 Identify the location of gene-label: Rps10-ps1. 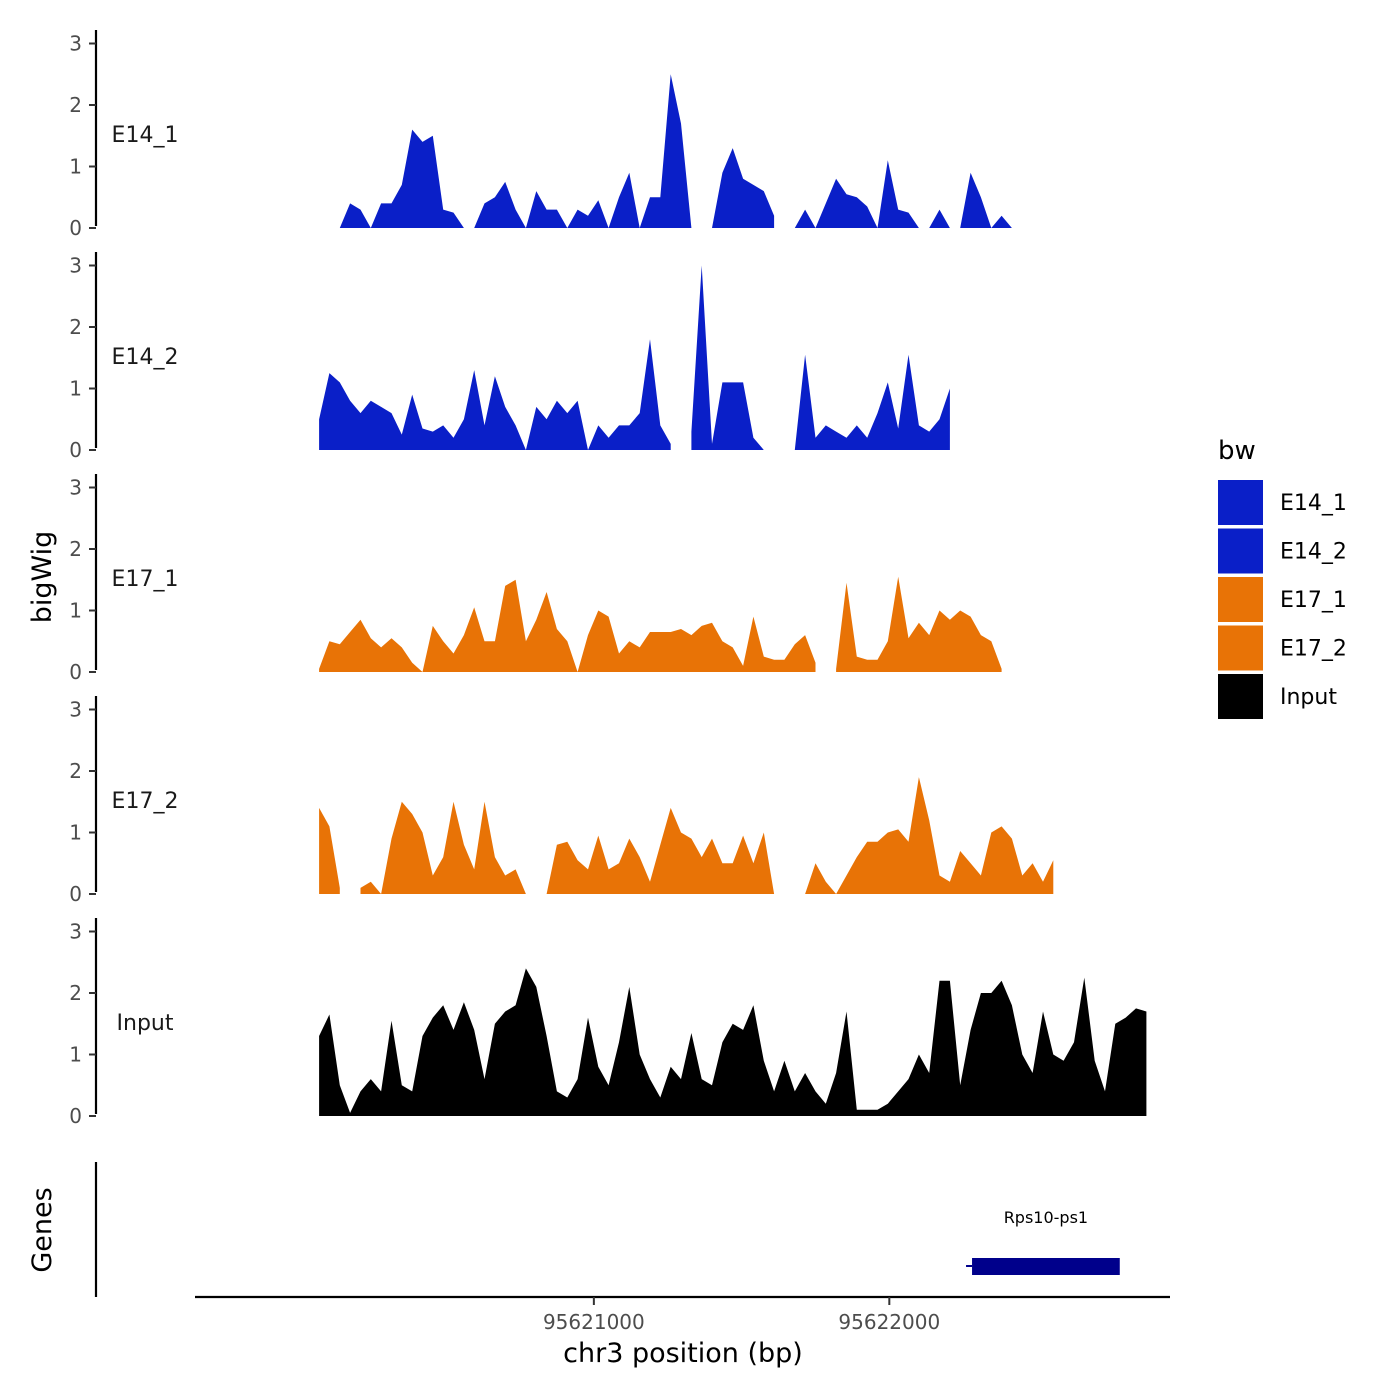
(1046, 1217).